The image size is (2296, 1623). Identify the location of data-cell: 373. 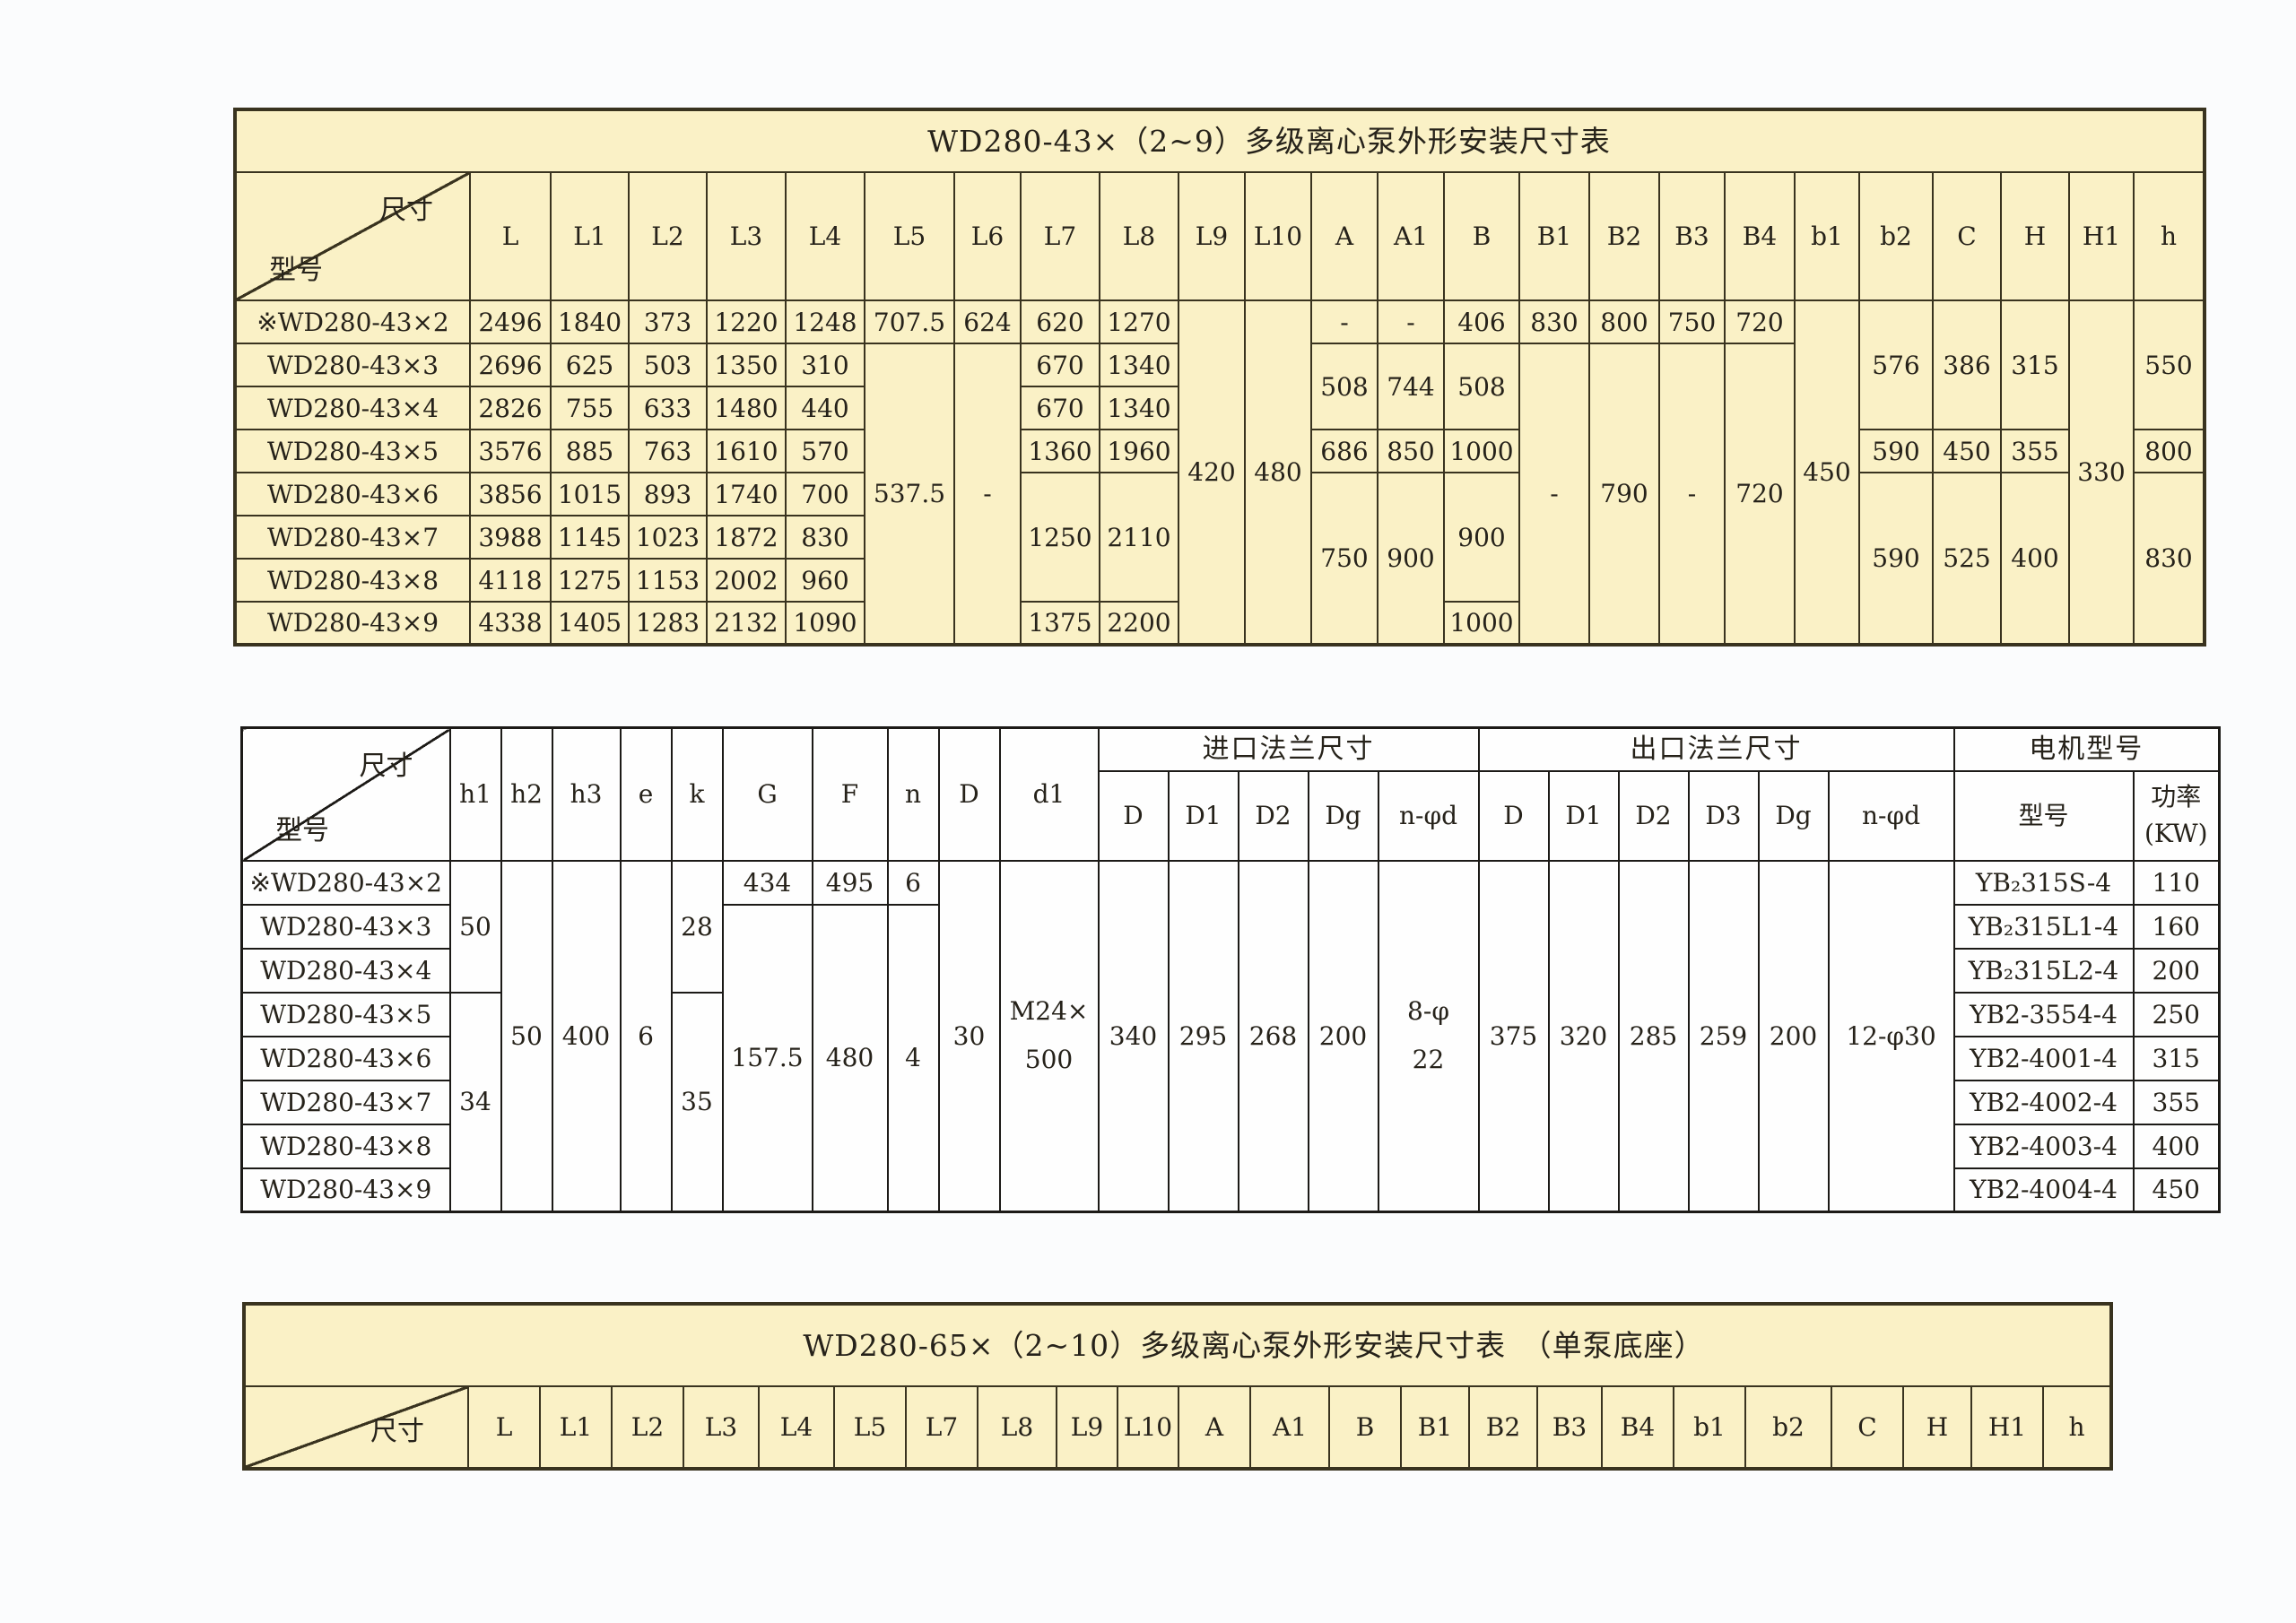
(668, 321).